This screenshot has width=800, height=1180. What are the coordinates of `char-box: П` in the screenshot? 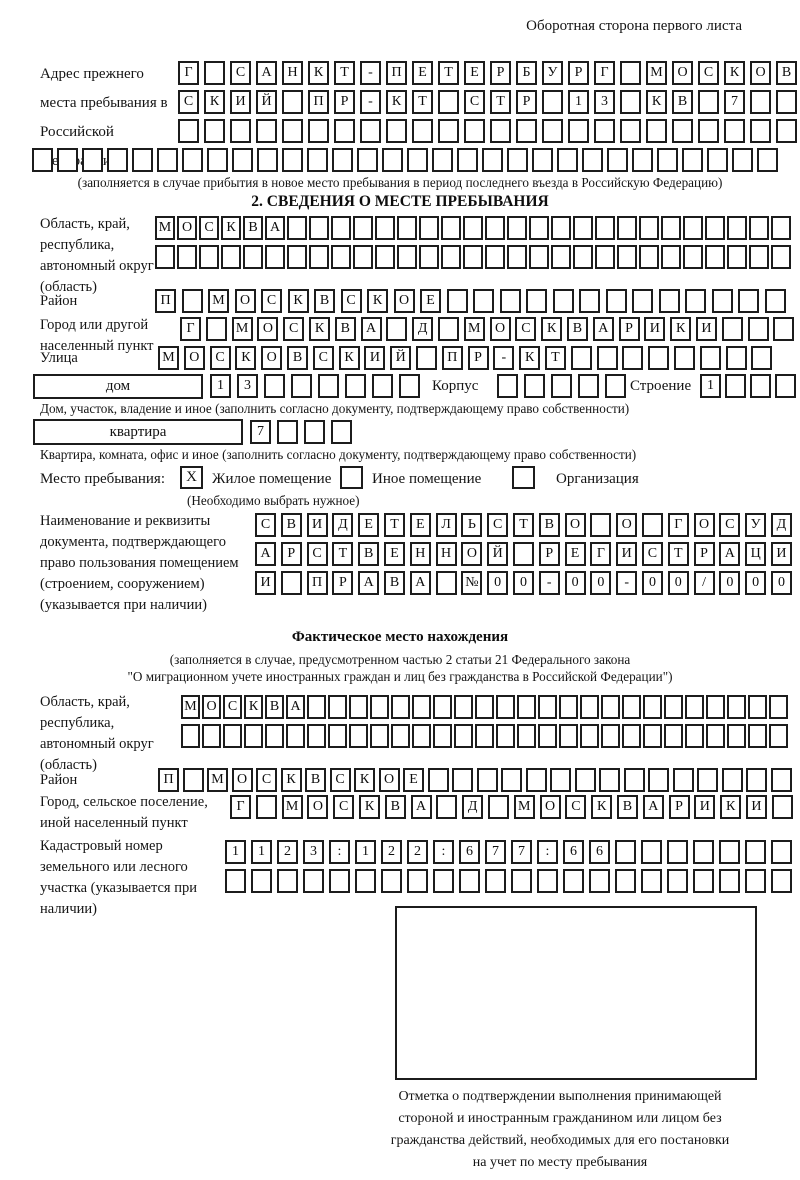 It's located at (165, 301).